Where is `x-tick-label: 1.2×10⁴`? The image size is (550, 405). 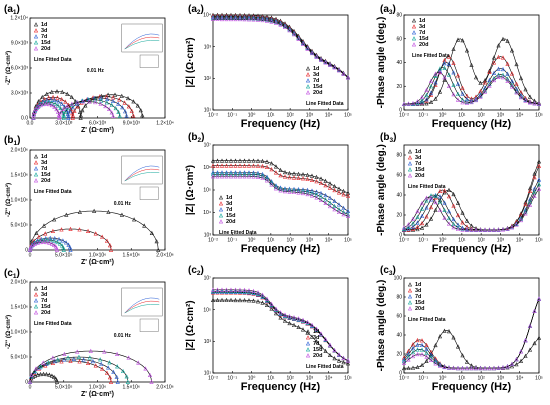 x-tick-label: 1.2×10⁴ is located at coordinates (165, 124).